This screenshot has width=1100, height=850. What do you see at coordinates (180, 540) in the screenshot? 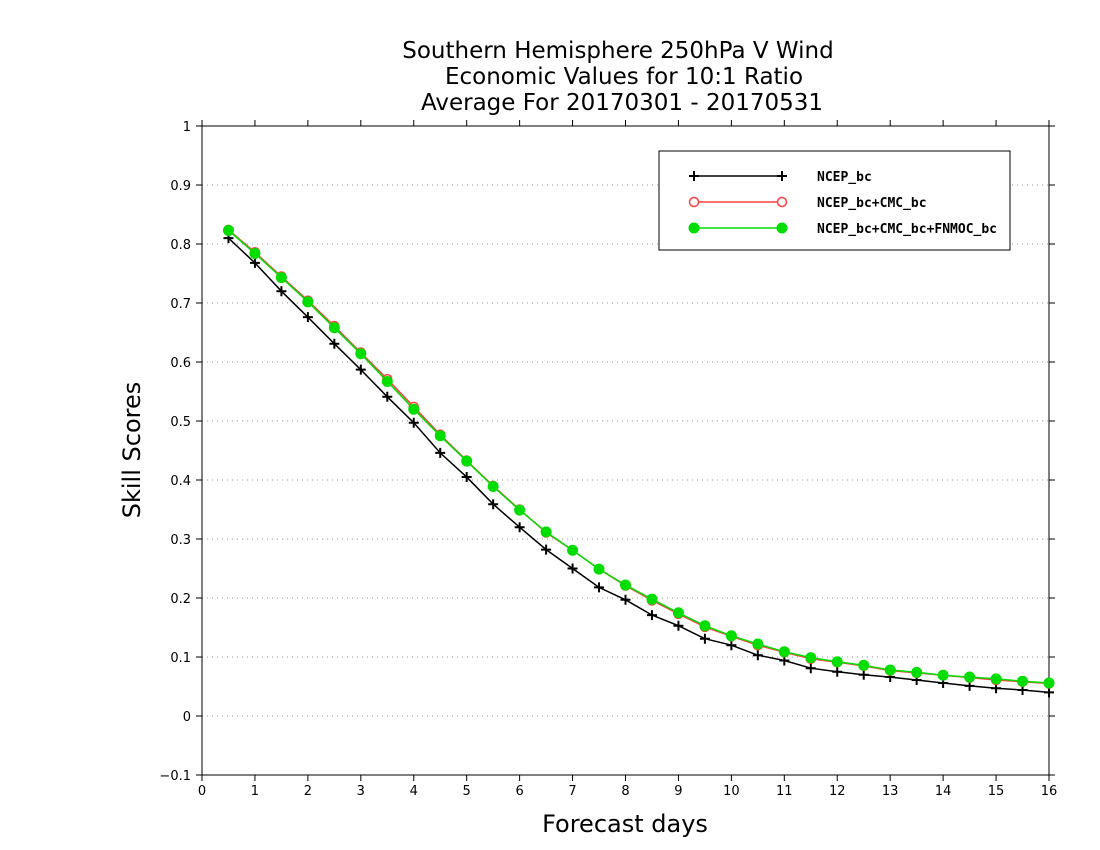
I see `y-tick-label: 0.3` at bounding box center [180, 540].